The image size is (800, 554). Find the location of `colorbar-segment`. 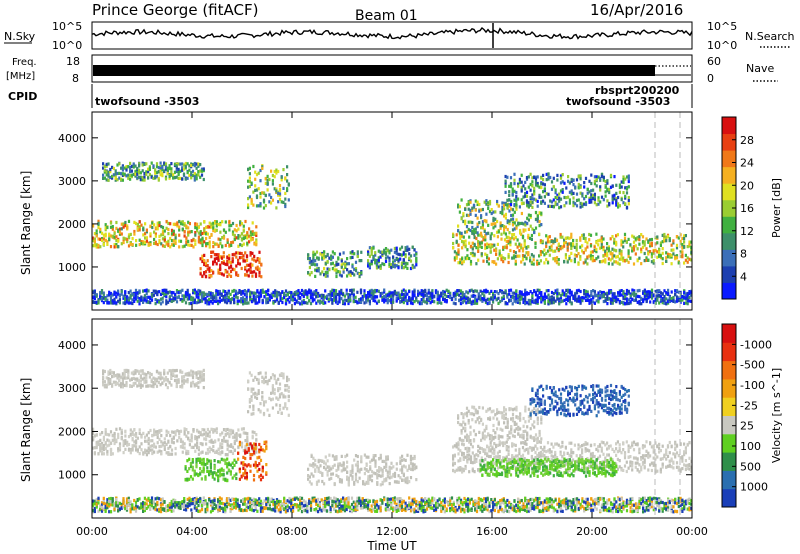

colorbar-segment is located at coordinates (729, 291).